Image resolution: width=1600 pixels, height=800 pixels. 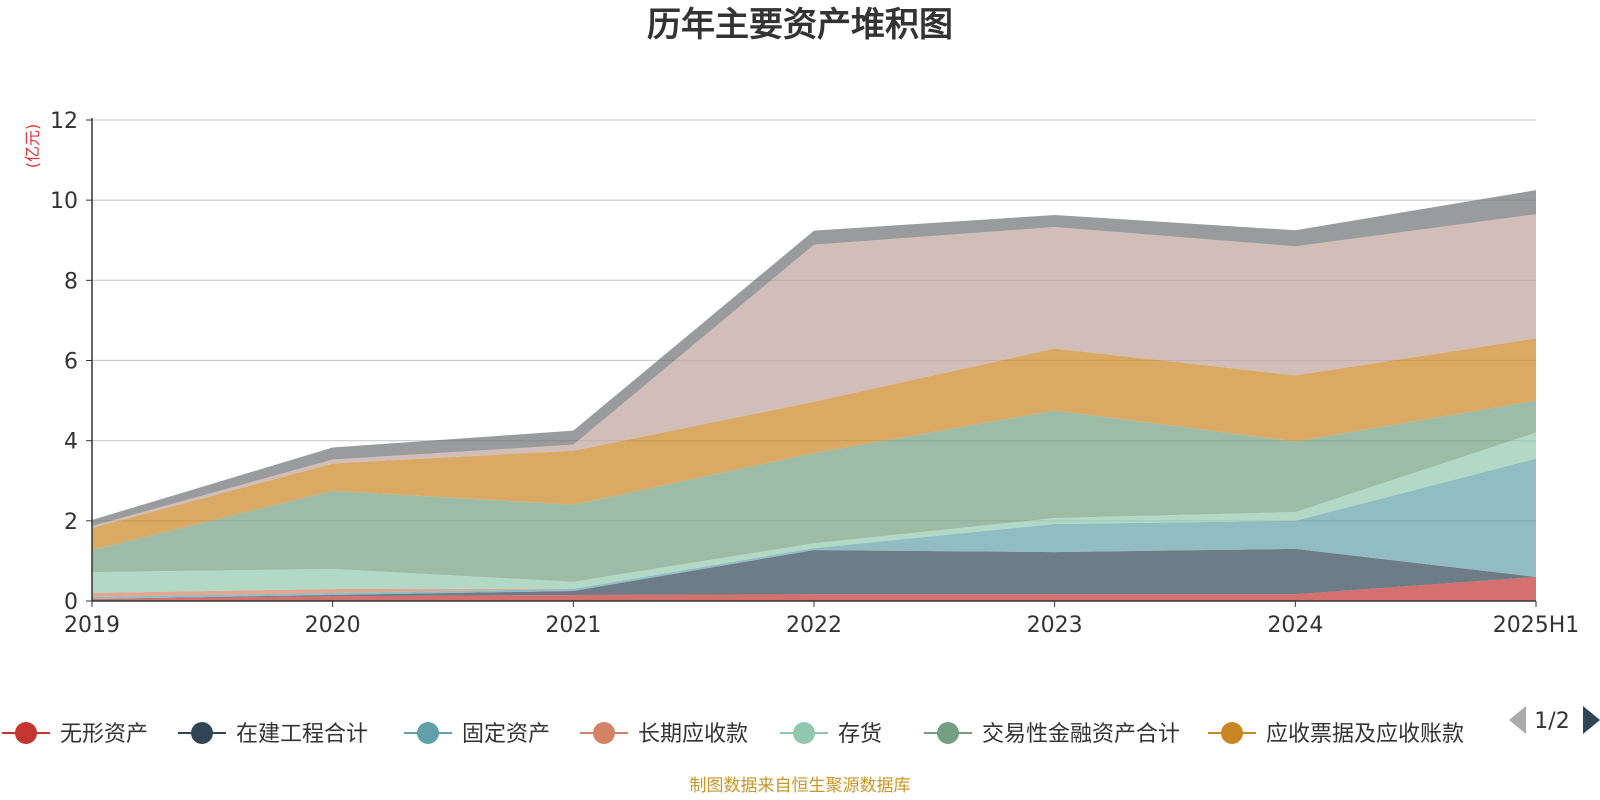 I want to click on legend-item-2: 固定资产, so click(x=477, y=734).